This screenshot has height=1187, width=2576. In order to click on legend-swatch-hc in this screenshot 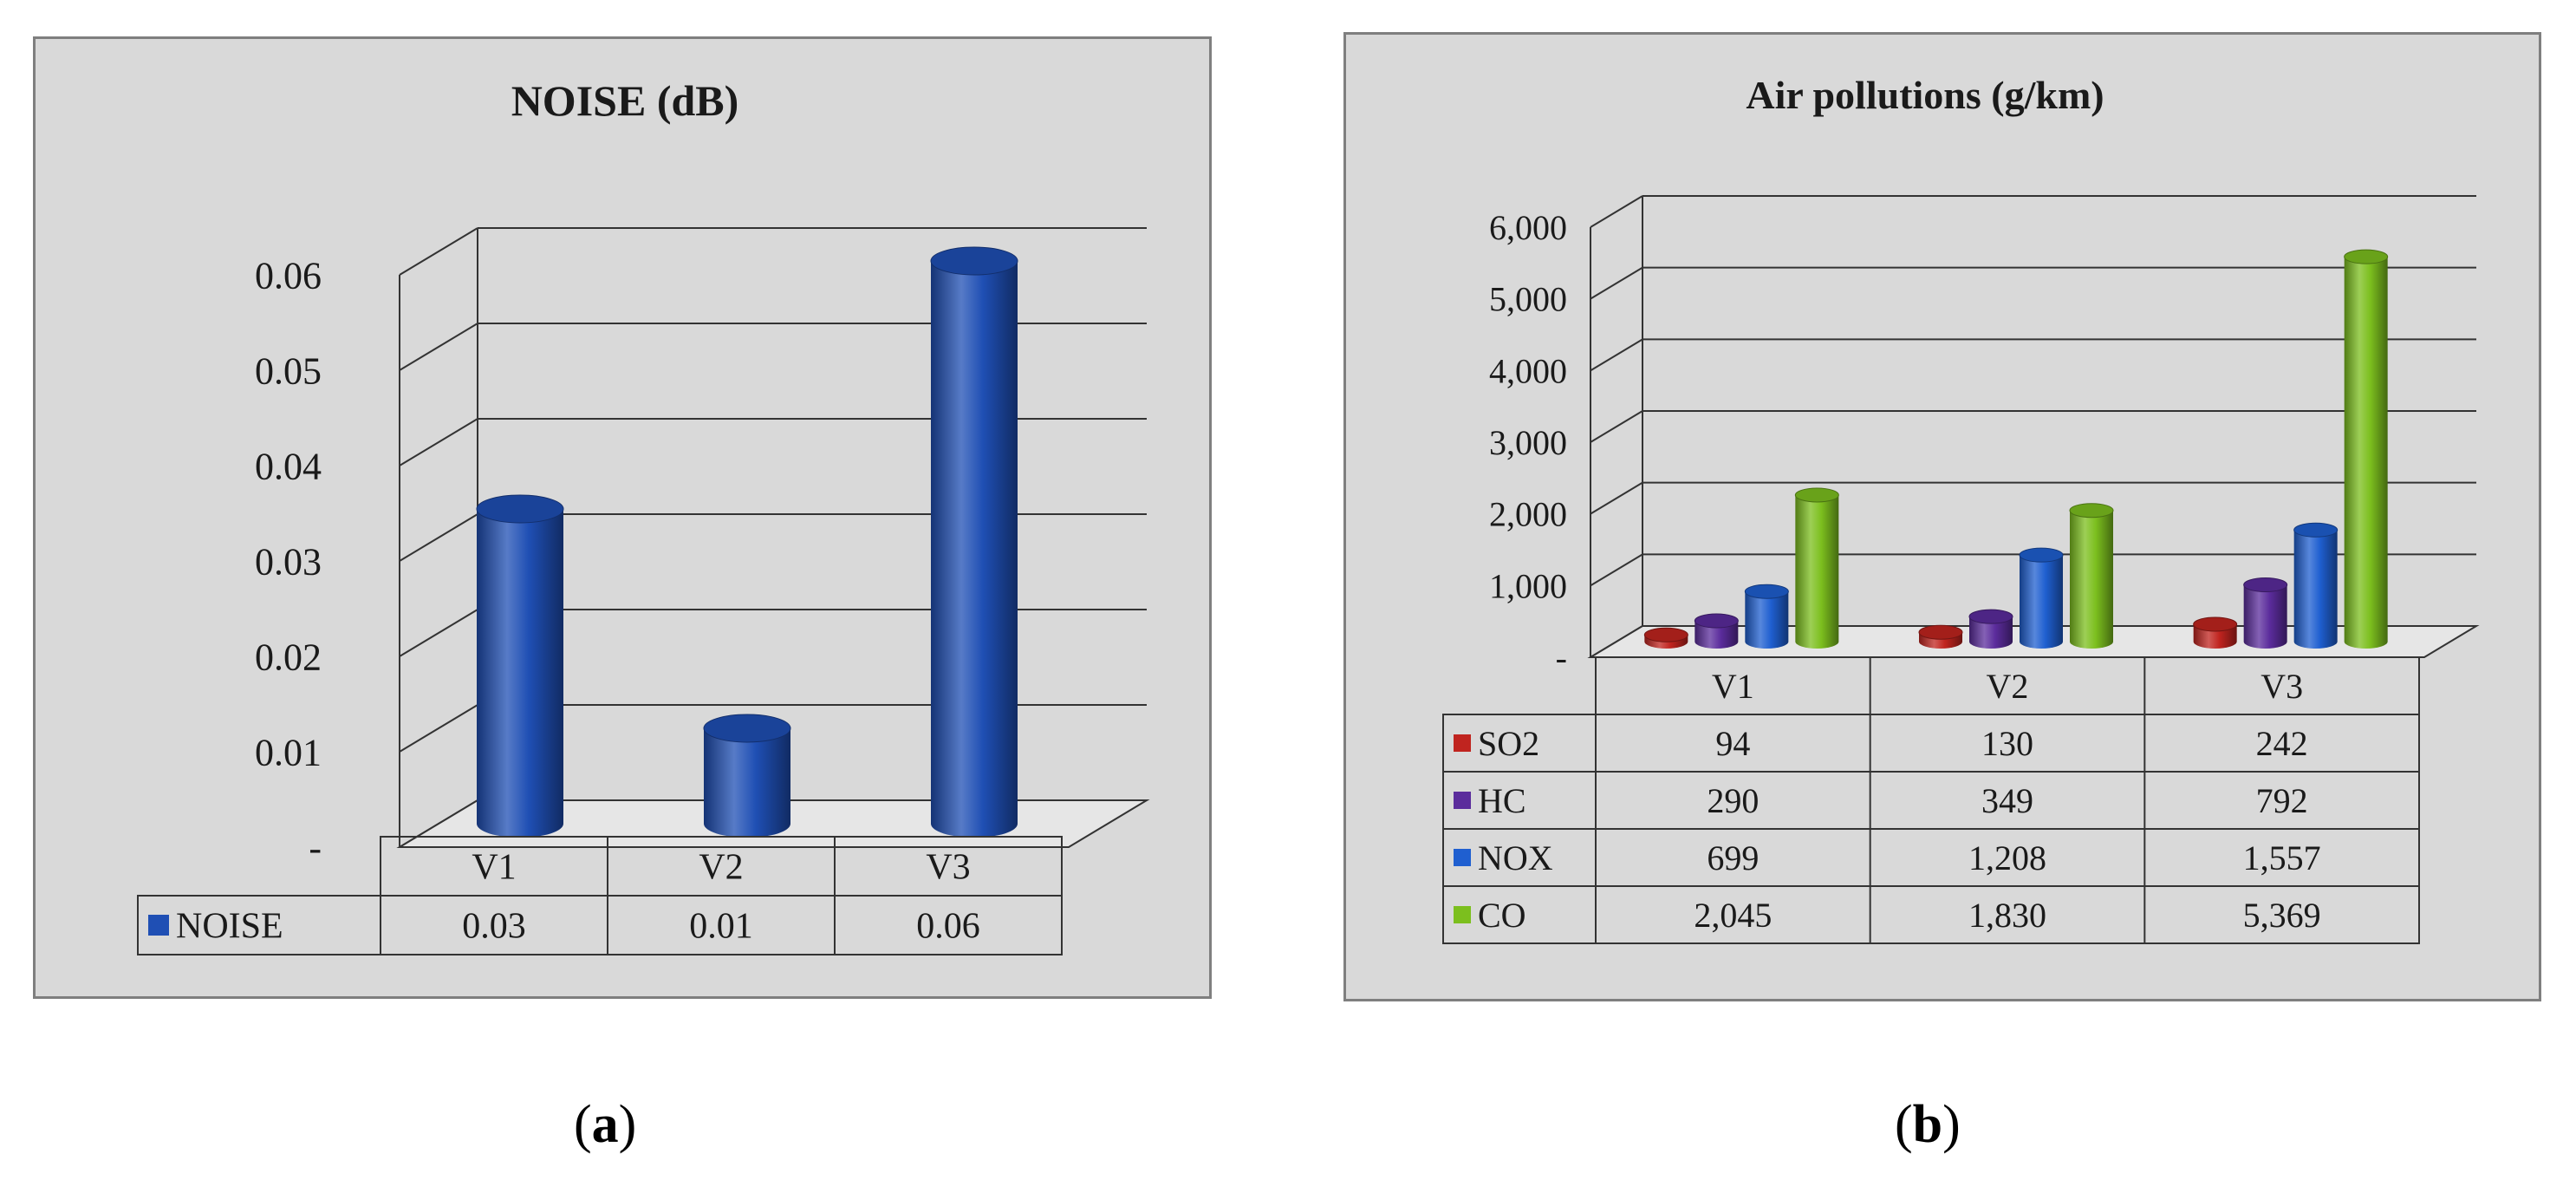, I will do `click(1462, 800)`.